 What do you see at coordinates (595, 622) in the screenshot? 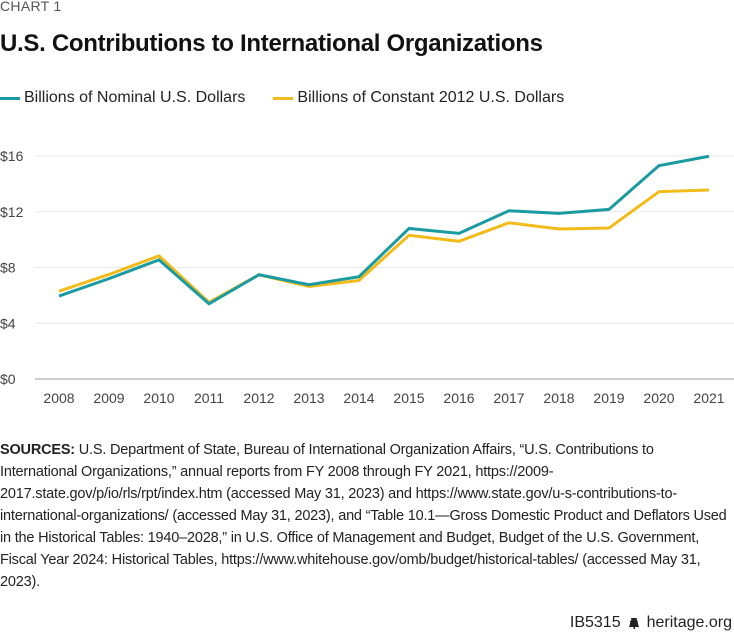
I see `report-code: IB5315` at bounding box center [595, 622].